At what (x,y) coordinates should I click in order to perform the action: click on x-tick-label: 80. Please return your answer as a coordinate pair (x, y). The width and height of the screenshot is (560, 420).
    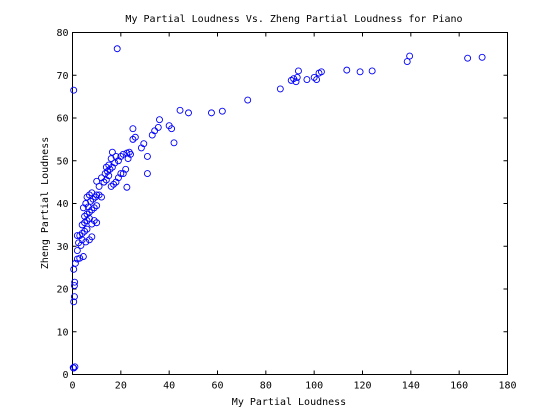
    Looking at the image, I should click on (266, 386).